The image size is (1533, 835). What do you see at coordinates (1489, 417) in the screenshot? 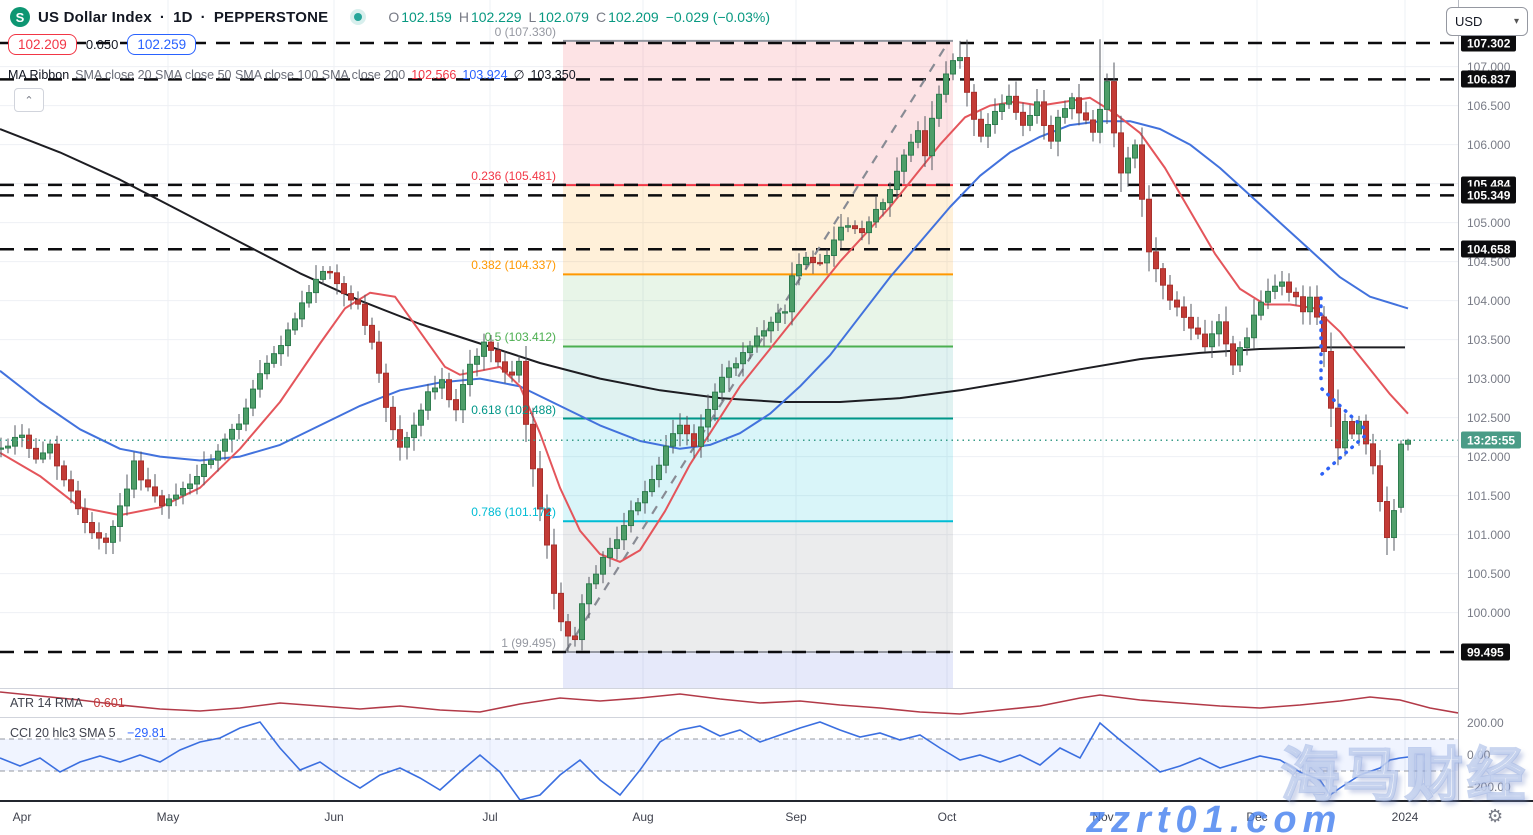
I see `price-tick: 102.500` at bounding box center [1489, 417].